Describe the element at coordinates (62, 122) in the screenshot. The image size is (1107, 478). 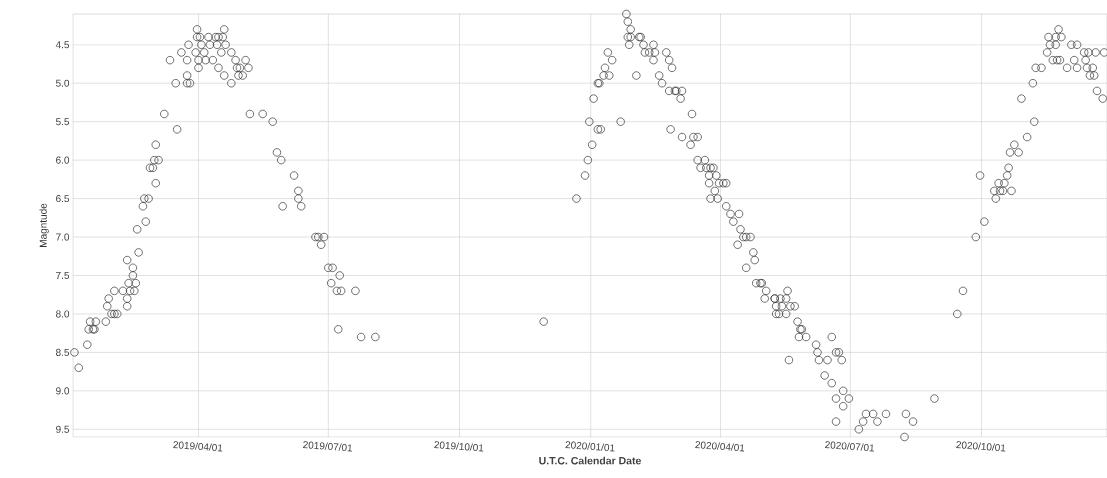
I see `y-tick-label: 5.5` at that location.